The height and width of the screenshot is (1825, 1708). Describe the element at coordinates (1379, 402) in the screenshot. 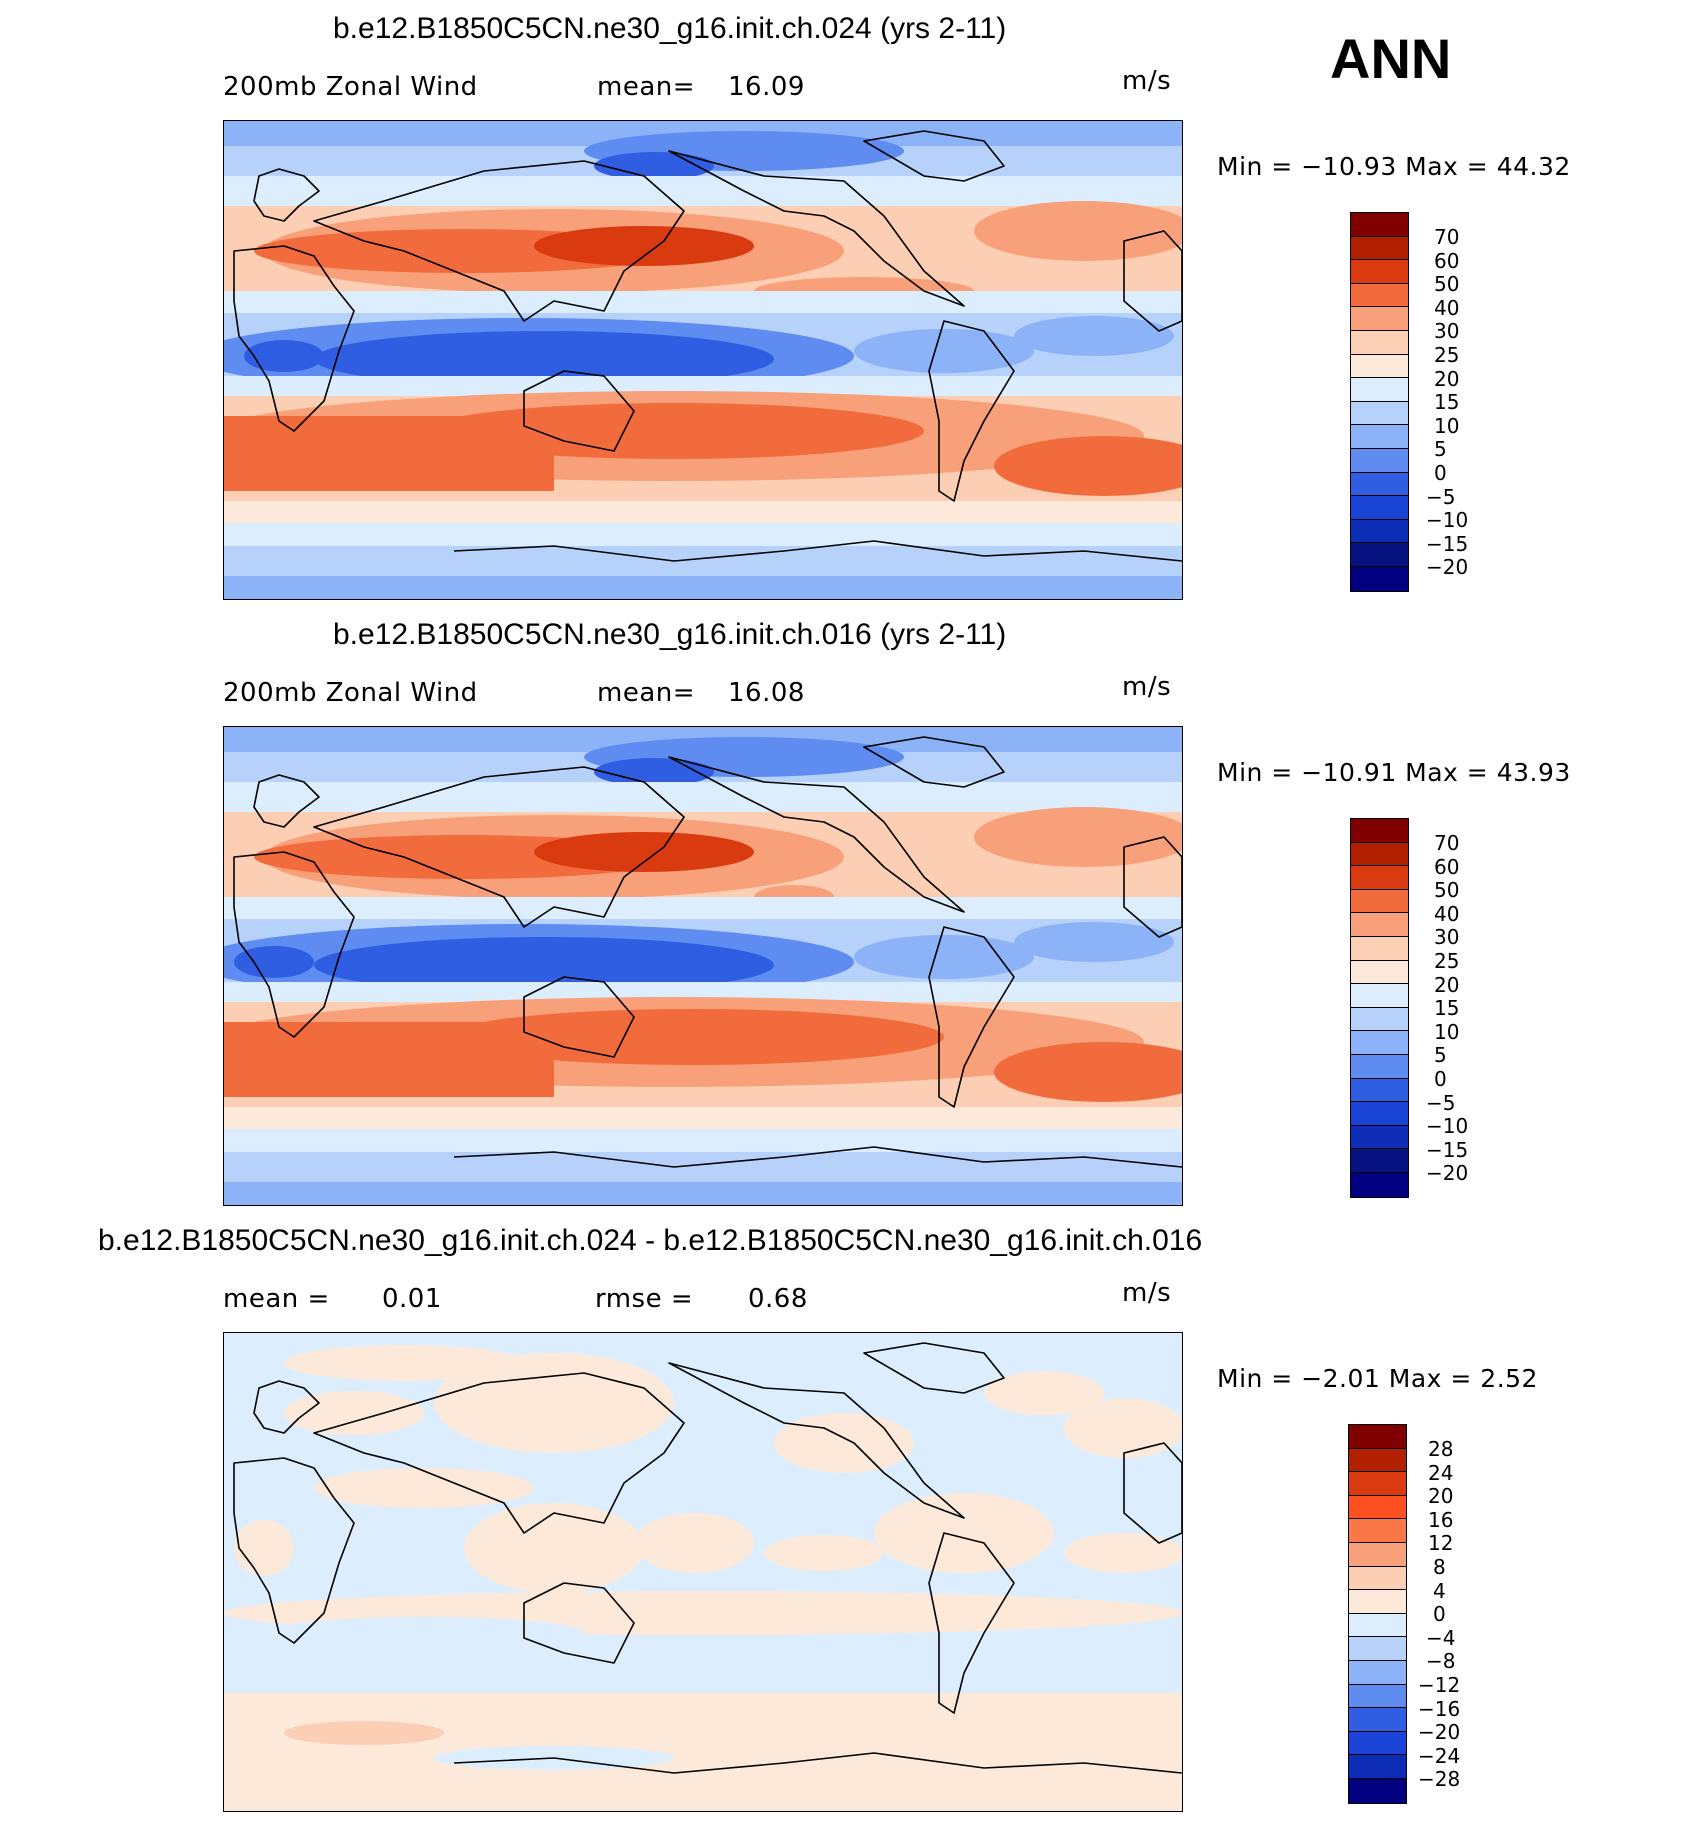

I see `panel-1-colorbar-swatches` at that location.